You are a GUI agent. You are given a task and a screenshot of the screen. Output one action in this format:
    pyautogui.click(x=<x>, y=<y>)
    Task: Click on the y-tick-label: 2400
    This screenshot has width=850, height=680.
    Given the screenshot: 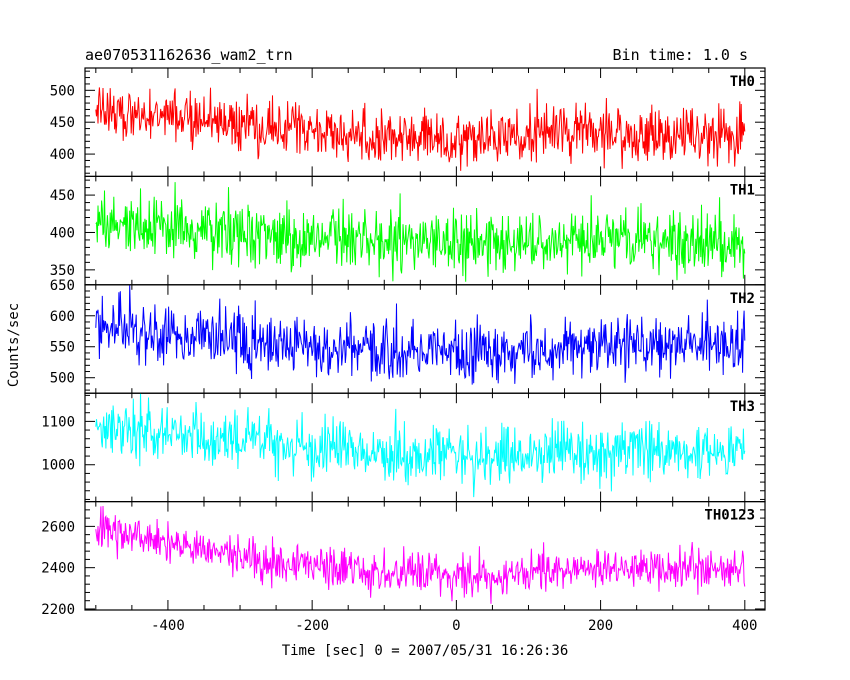 What is the action you would take?
    pyautogui.click(x=58, y=569)
    